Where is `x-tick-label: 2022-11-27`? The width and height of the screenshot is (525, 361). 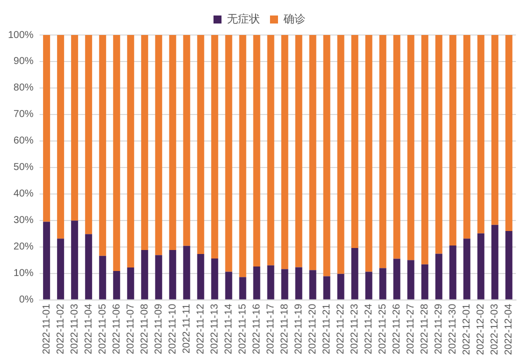 x-tick-label: 2022-11-27 is located at coordinates (411, 328).